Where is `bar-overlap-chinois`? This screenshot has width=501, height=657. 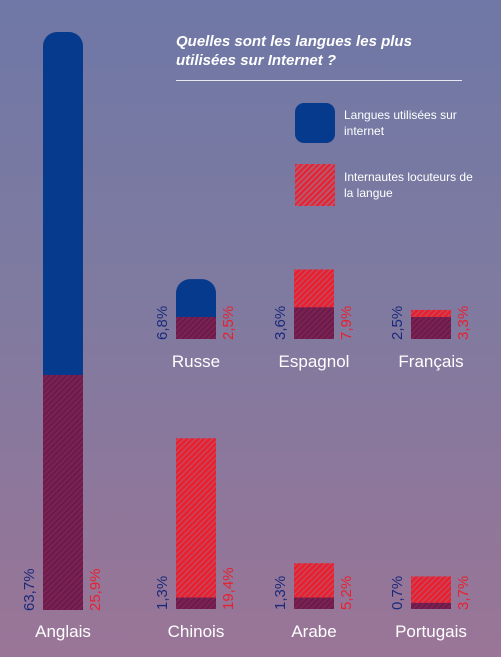
bar-overlap-chinois is located at coordinates (196, 603).